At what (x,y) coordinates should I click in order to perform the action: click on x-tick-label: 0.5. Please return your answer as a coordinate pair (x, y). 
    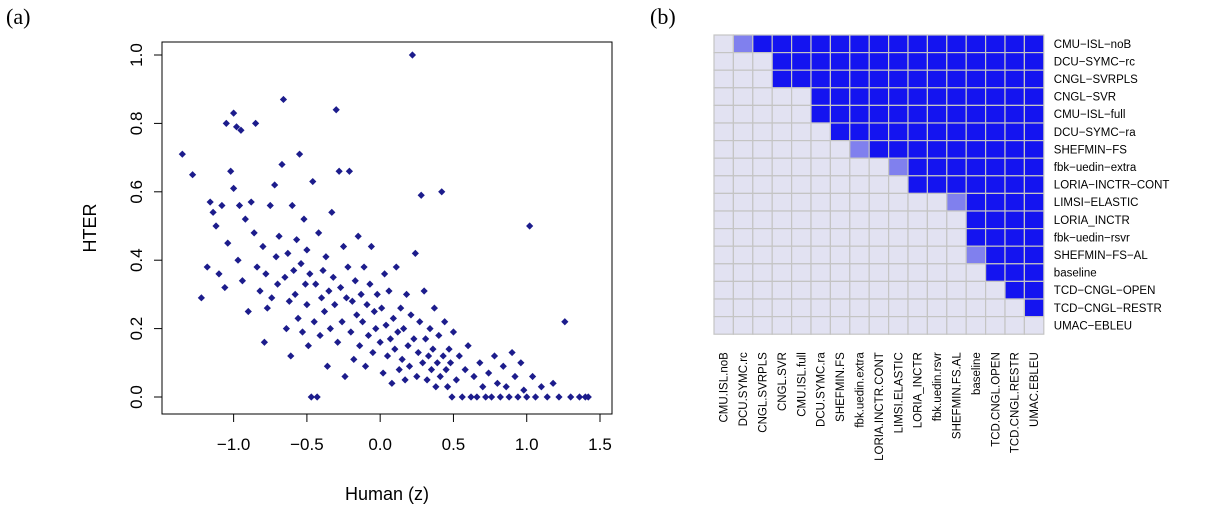
    Looking at the image, I should click on (454, 444).